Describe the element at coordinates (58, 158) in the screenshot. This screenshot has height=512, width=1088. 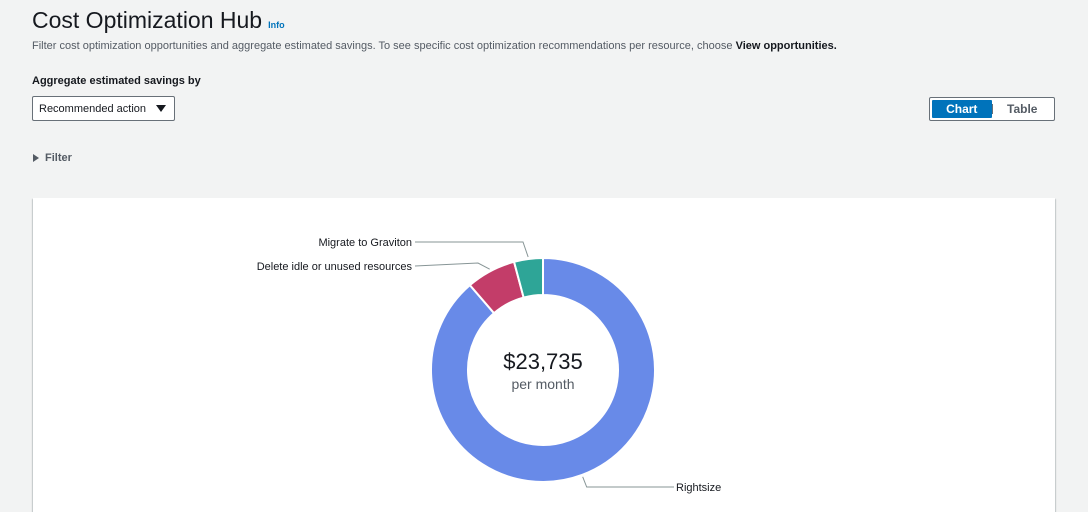
I see `filter-label: Filter` at that location.